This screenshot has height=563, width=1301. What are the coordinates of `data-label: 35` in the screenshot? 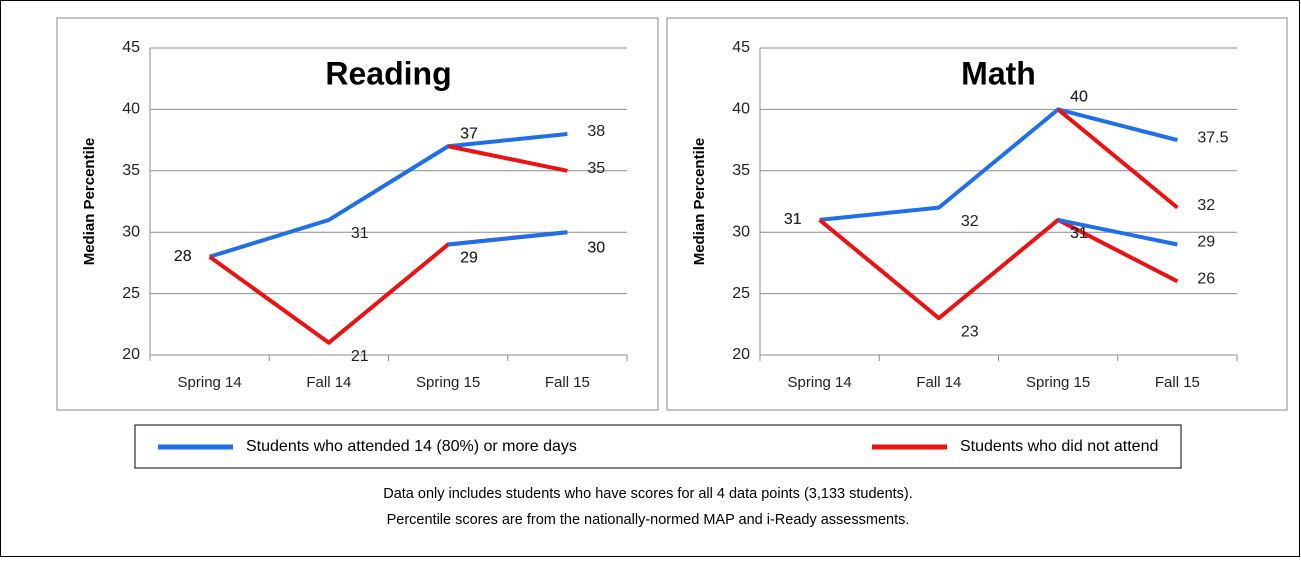 It's located at (596, 168).